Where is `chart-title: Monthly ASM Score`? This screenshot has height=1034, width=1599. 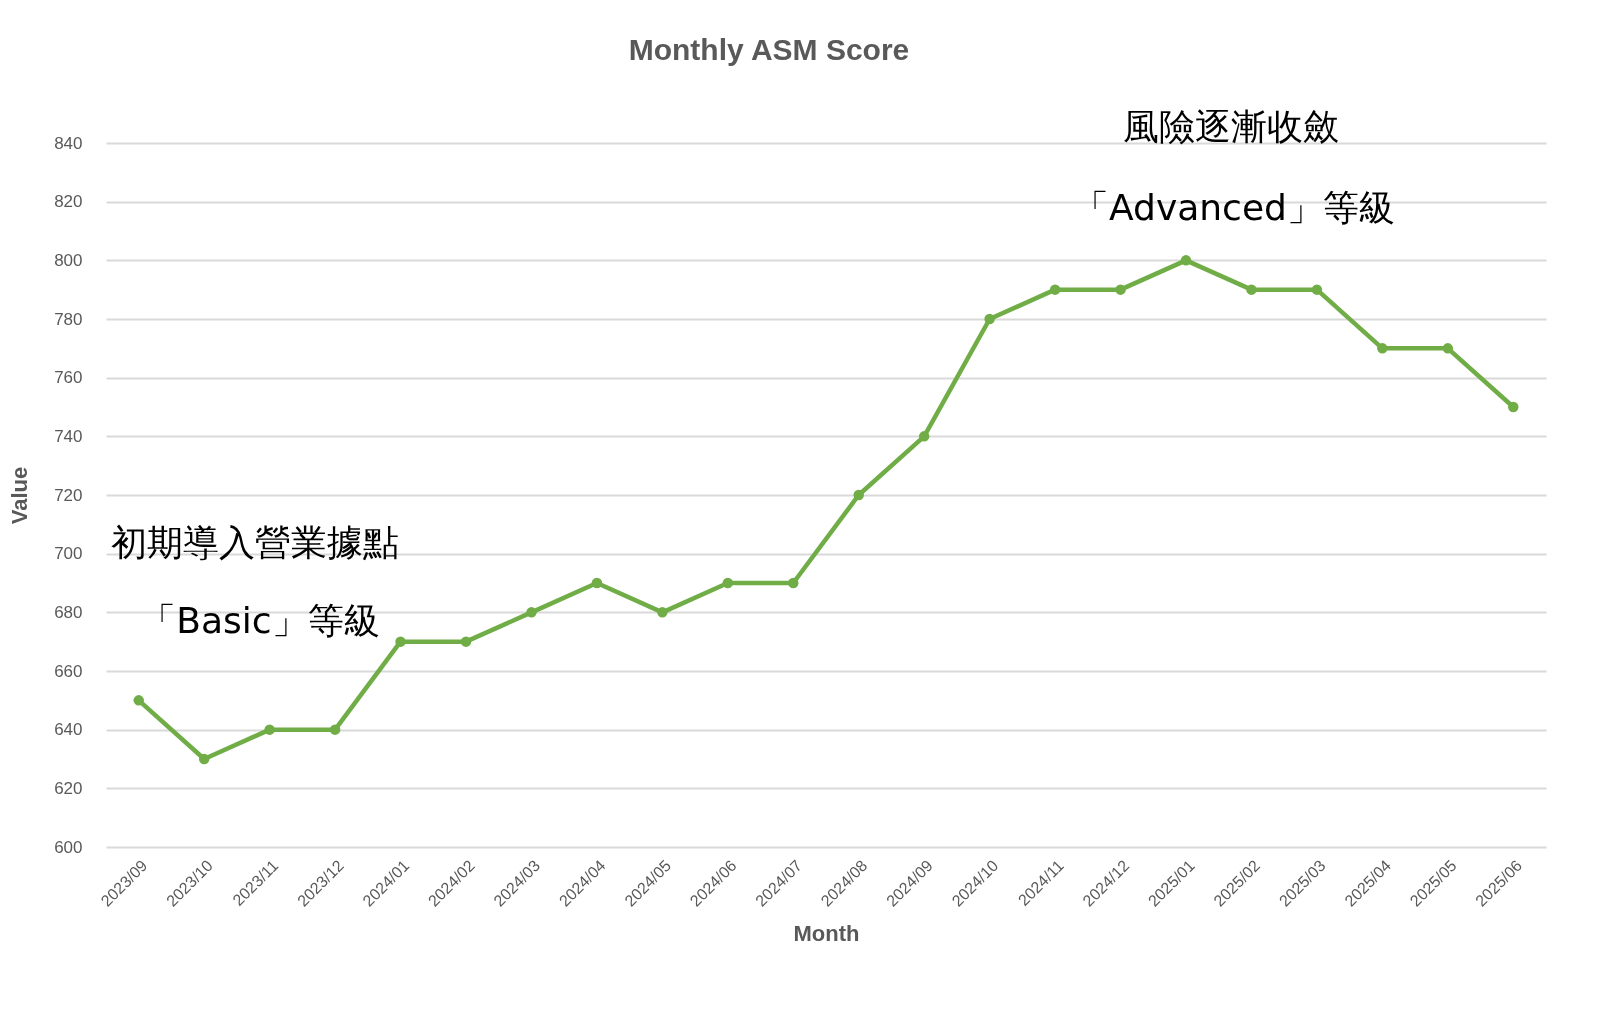 chart-title: Monthly ASM Score is located at coordinates (769, 49).